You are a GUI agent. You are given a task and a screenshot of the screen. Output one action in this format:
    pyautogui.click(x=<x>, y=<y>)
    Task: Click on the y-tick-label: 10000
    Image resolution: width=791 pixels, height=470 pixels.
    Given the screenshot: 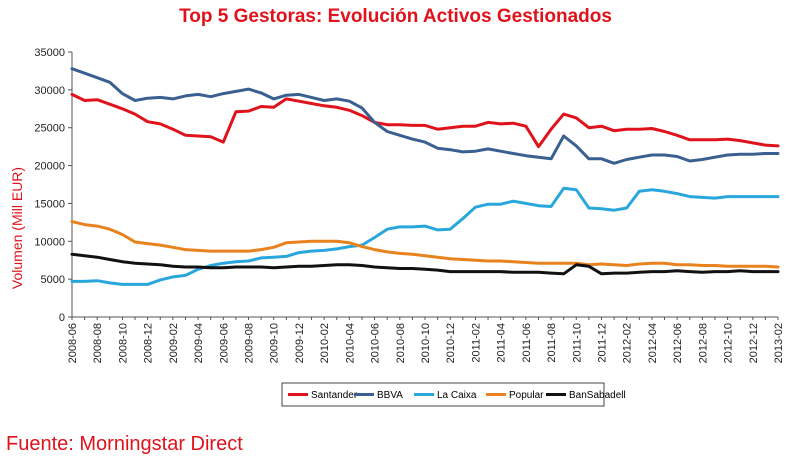 What is the action you would take?
    pyautogui.click(x=49, y=242)
    